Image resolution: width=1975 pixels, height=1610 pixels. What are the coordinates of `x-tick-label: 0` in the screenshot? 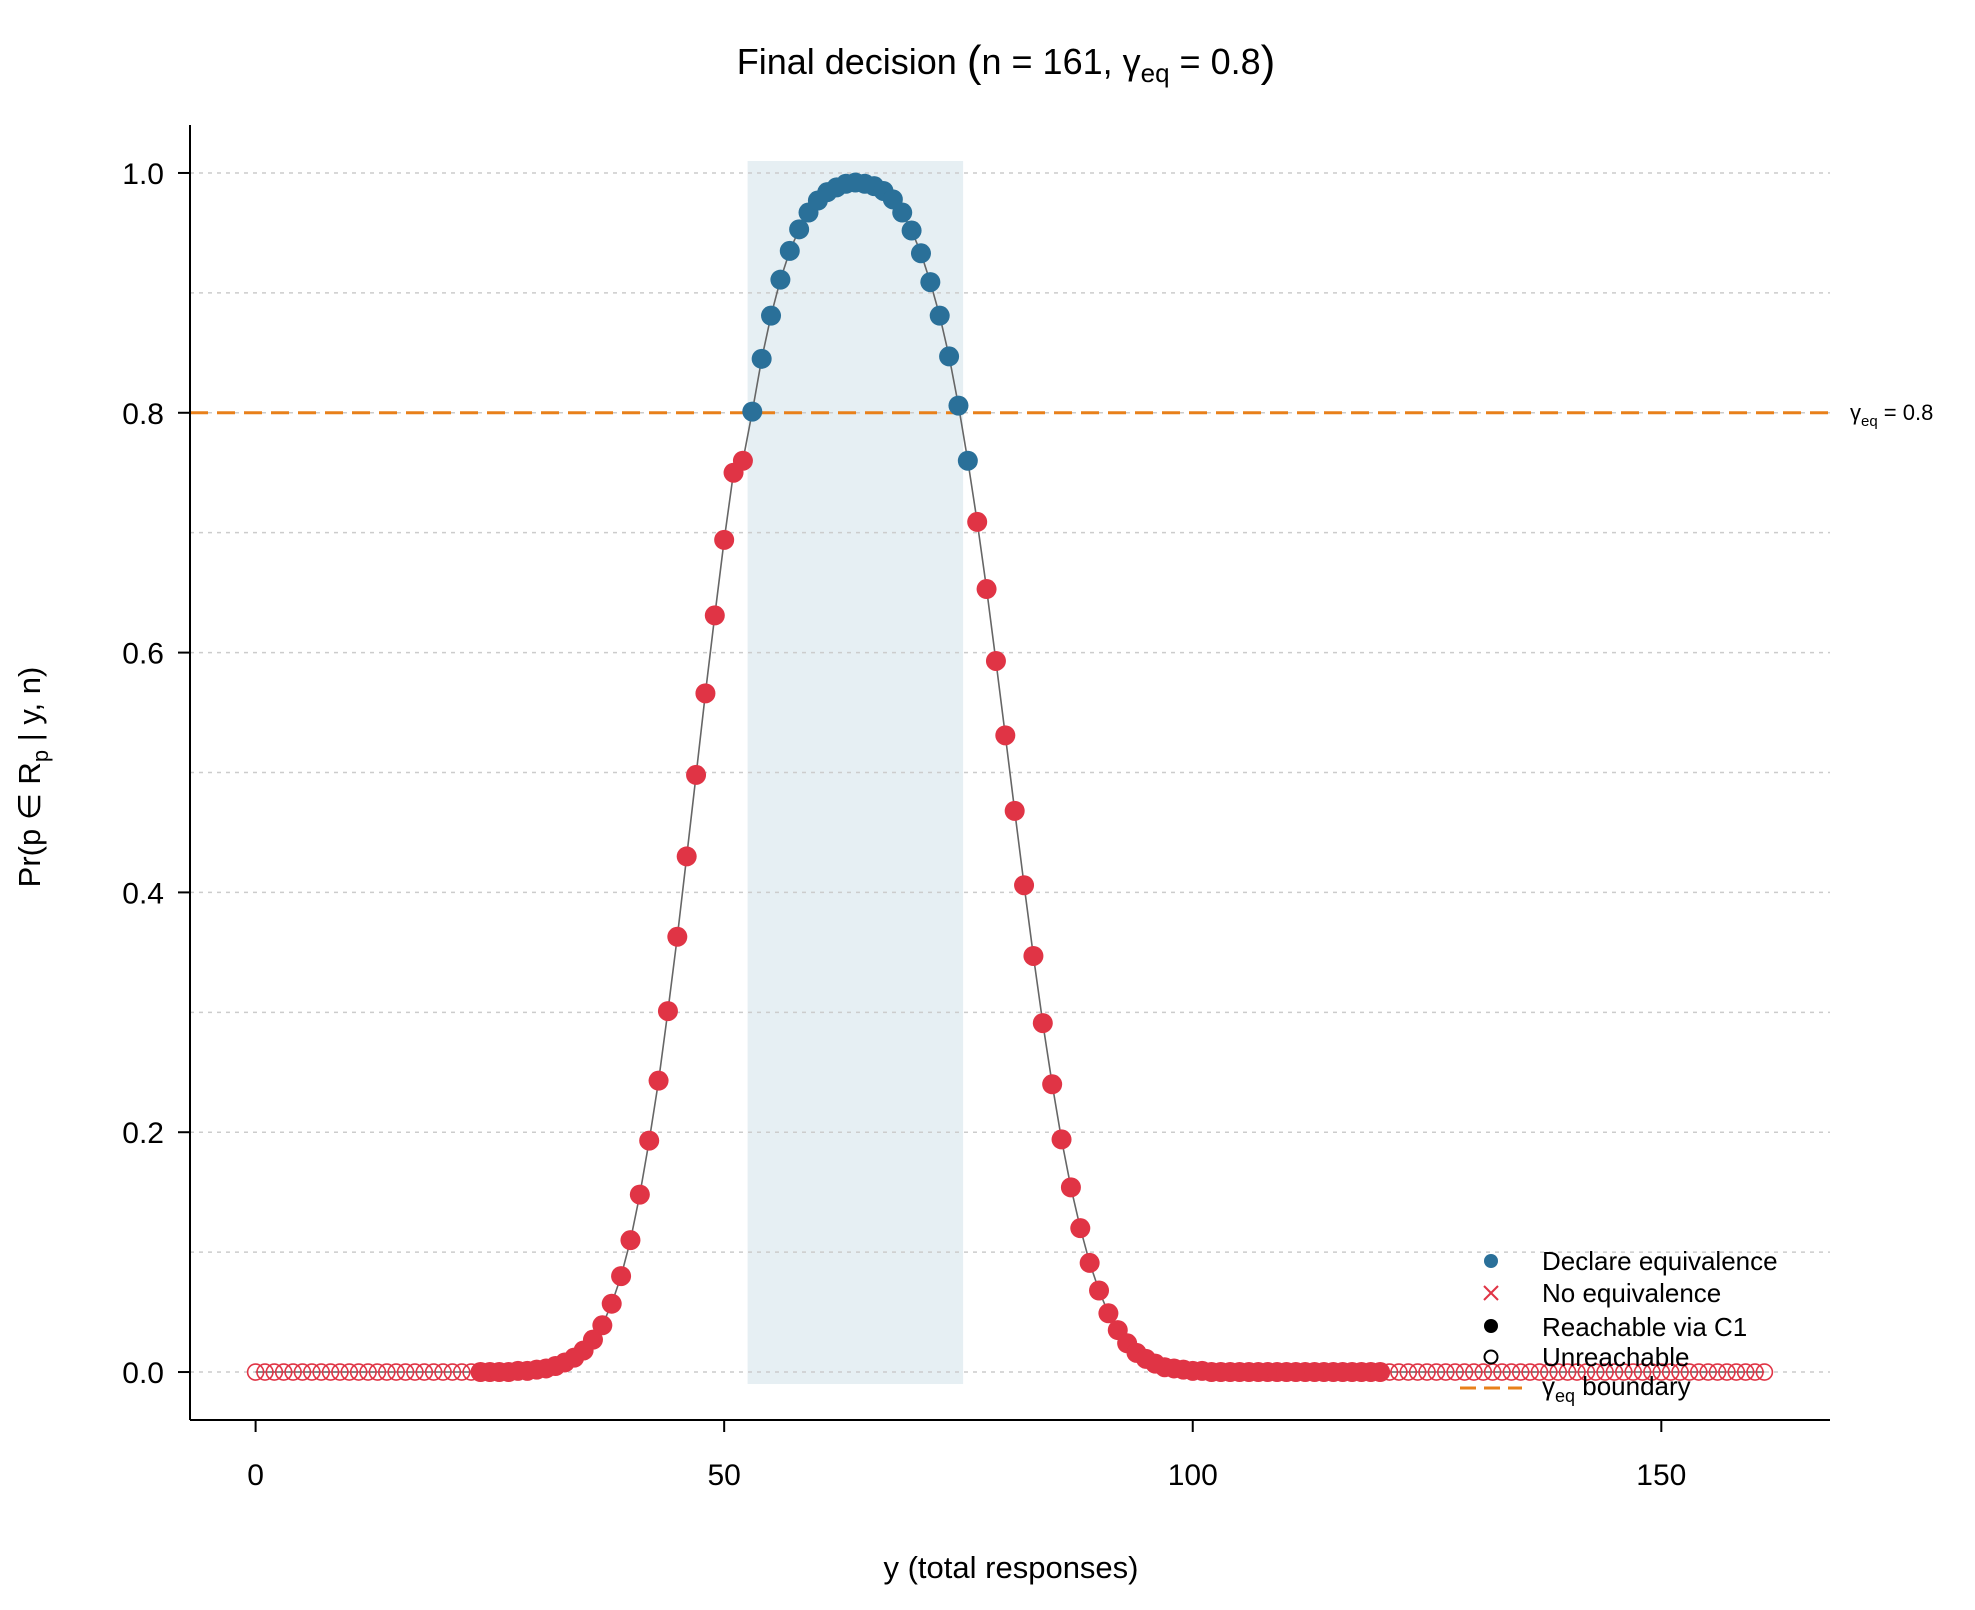 It's located at (255, 1475).